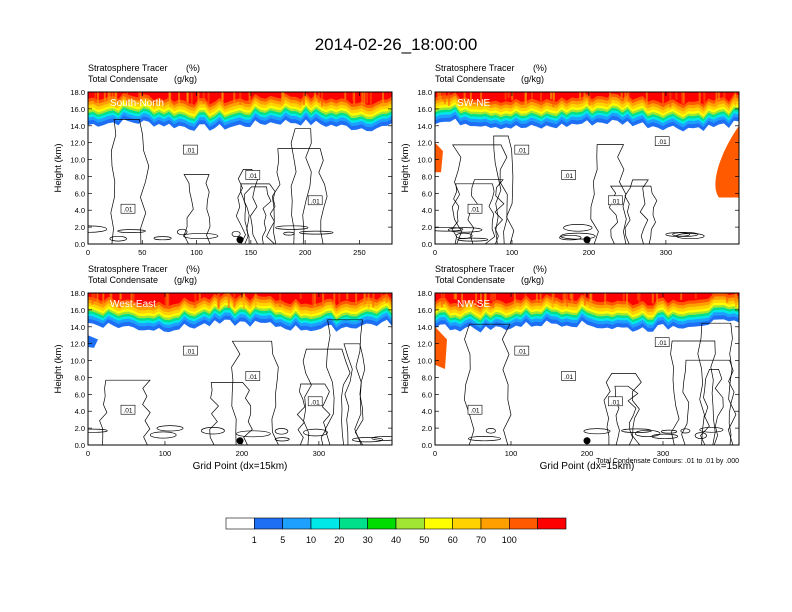  What do you see at coordinates (473, 304) in the screenshot?
I see `panel-label: NW-SE` at bounding box center [473, 304].